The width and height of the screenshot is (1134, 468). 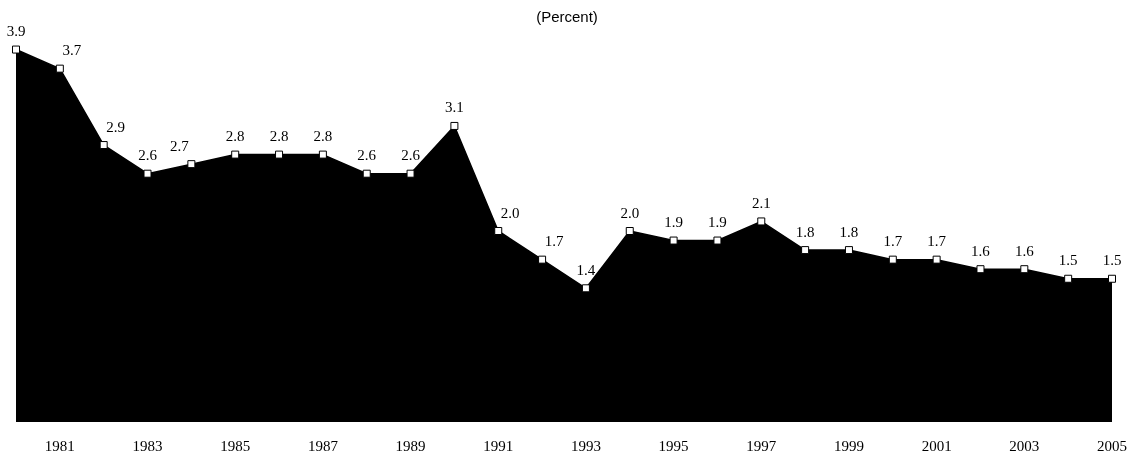 What do you see at coordinates (1024, 445) in the screenshot?
I see `x-tick-label: 2003` at bounding box center [1024, 445].